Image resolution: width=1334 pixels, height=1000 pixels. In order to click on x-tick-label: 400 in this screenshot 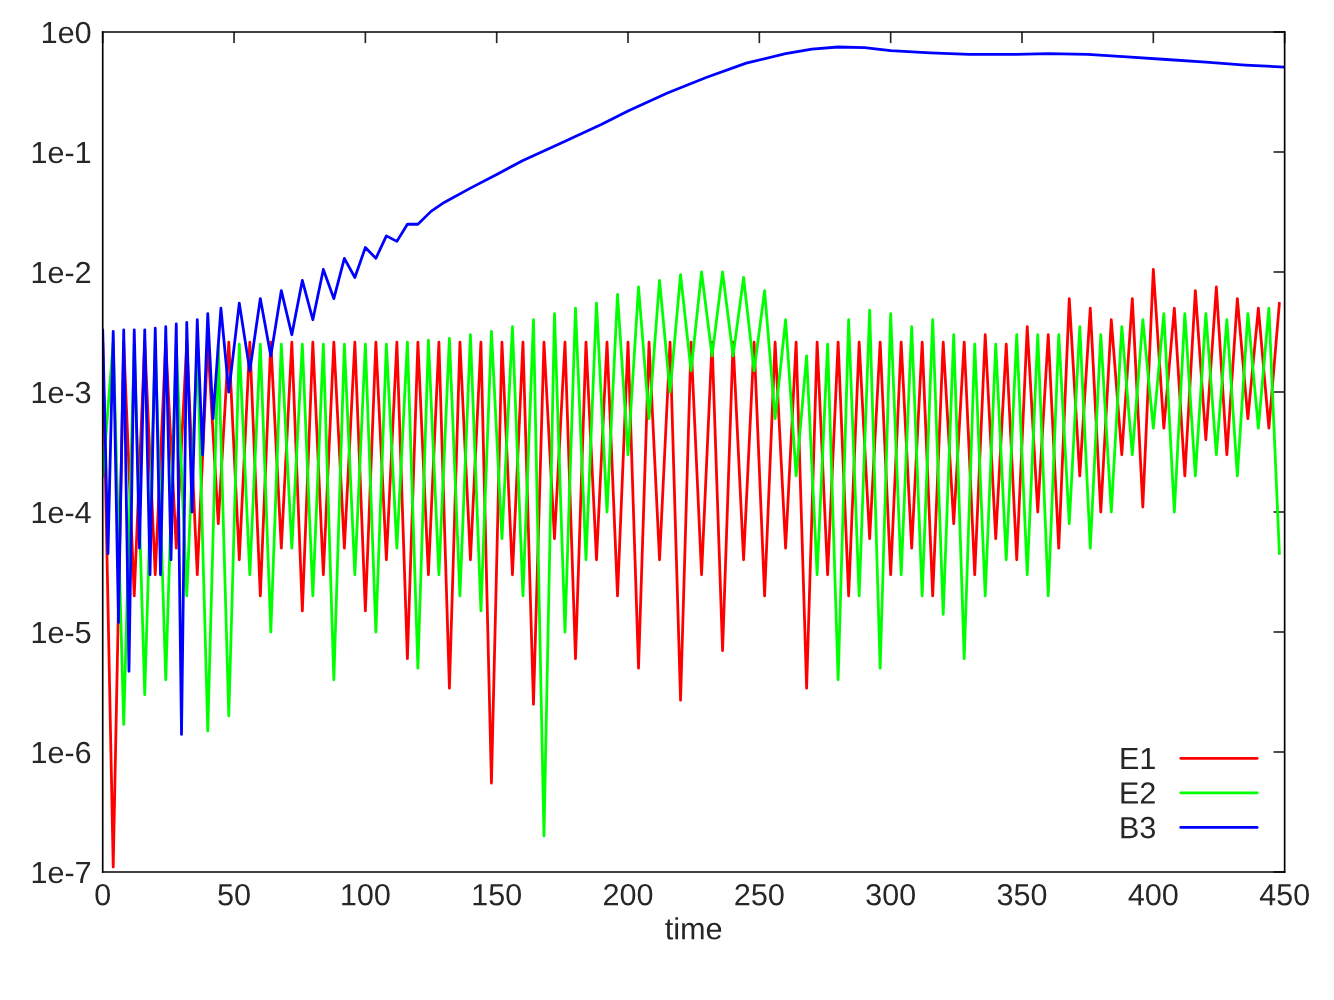, I will do `click(1153, 894)`.